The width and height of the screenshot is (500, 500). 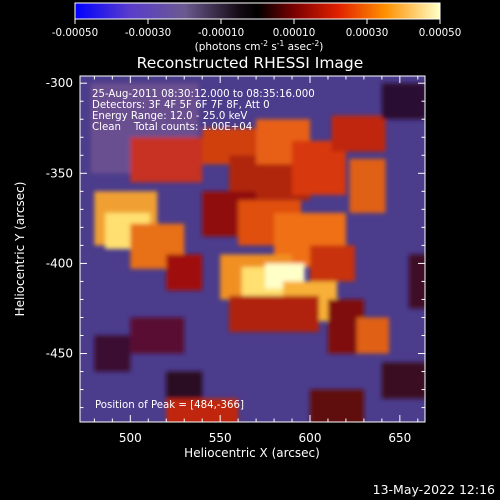 I want to click on y-axis-label: Heliocentric Y (arcsec), so click(x=20, y=249).